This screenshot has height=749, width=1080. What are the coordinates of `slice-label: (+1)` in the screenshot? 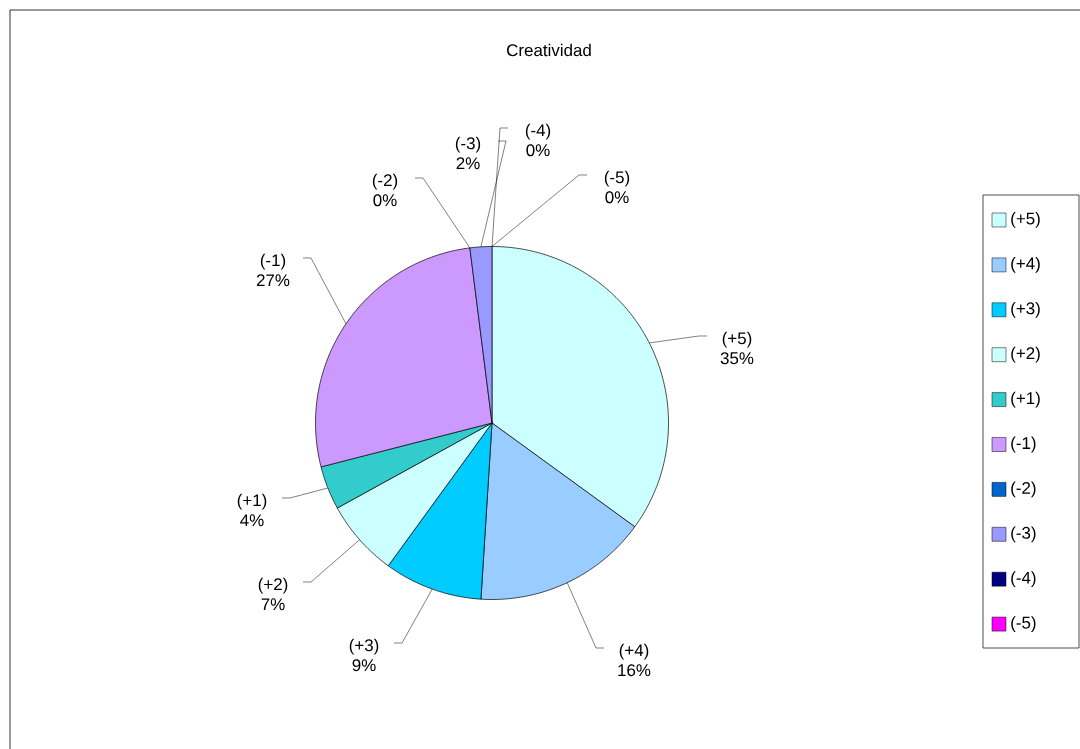 It's located at (252, 501).